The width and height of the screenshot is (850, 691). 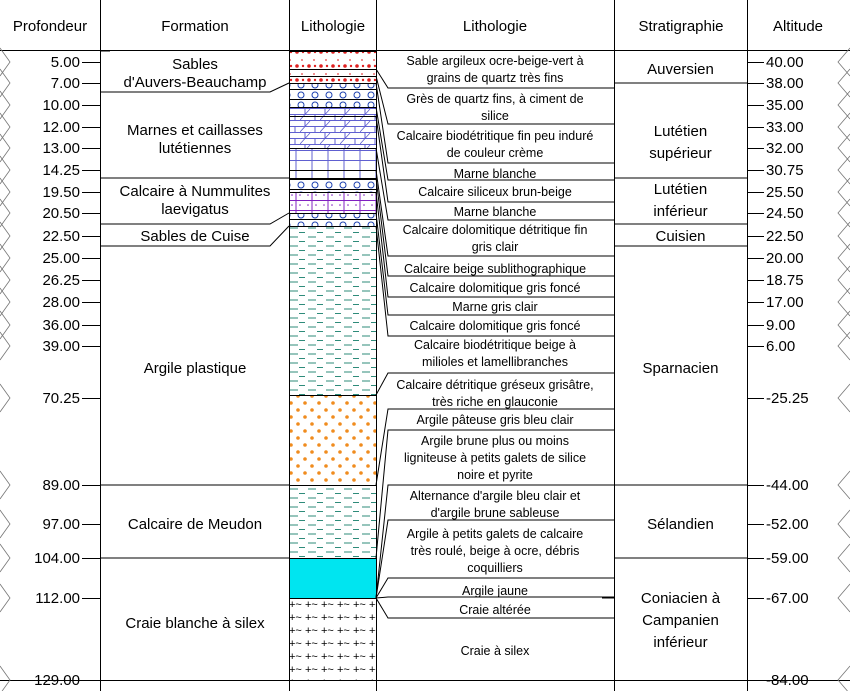 What do you see at coordinates (785, 83) in the screenshot?
I see `altitude-tick-label: 38.00` at bounding box center [785, 83].